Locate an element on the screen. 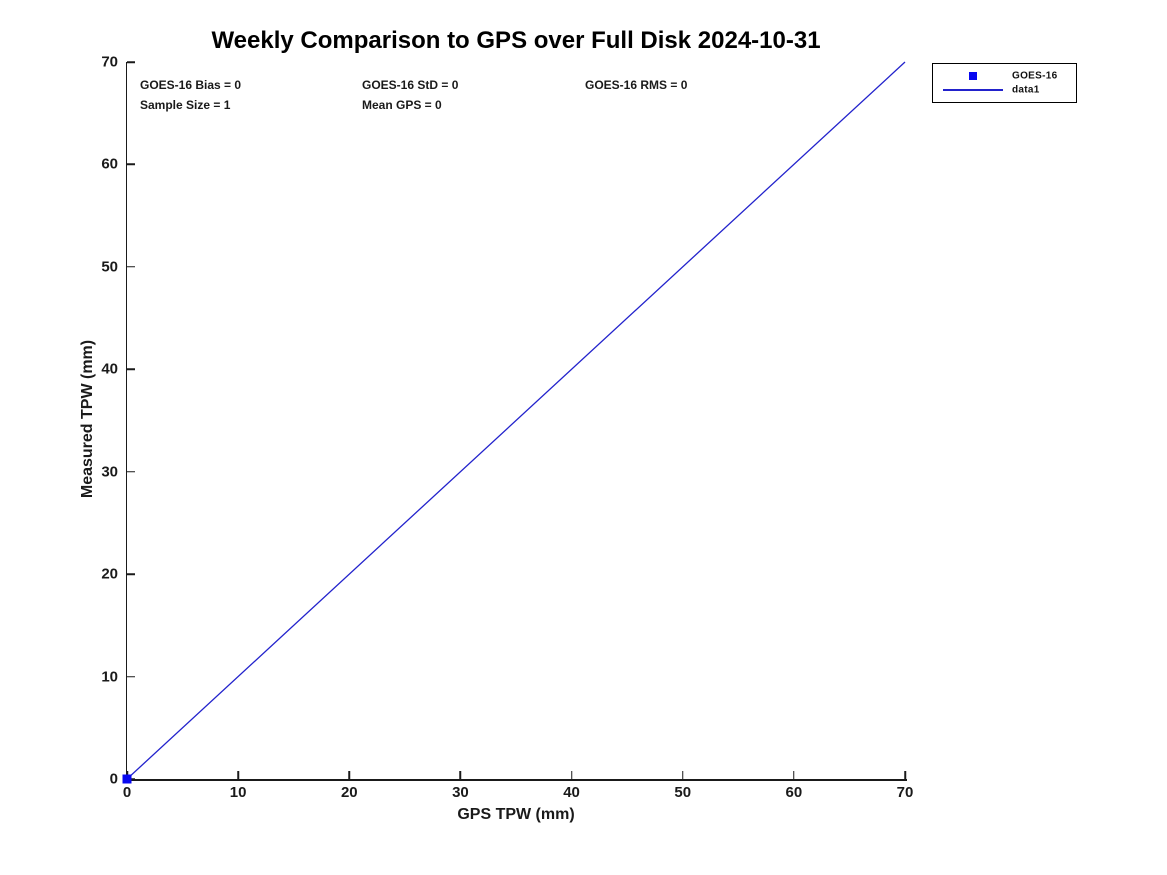  annotation-sample-size: Sample Size = 1 is located at coordinates (185, 105).